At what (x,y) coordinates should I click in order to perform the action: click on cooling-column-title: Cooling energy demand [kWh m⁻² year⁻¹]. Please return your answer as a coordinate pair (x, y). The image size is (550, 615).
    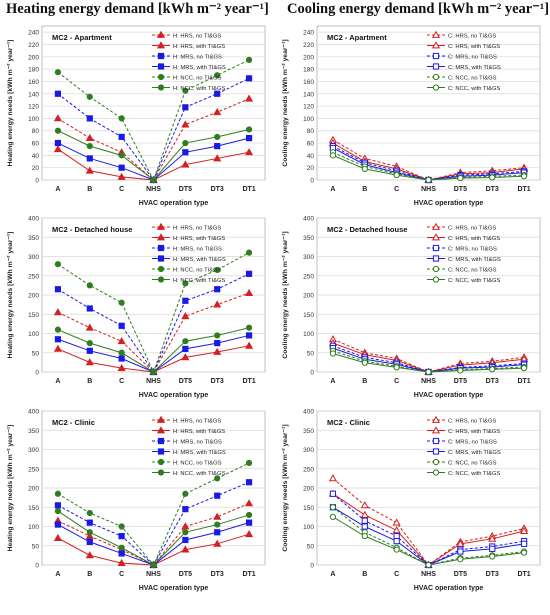
    Looking at the image, I should click on (418, 9).